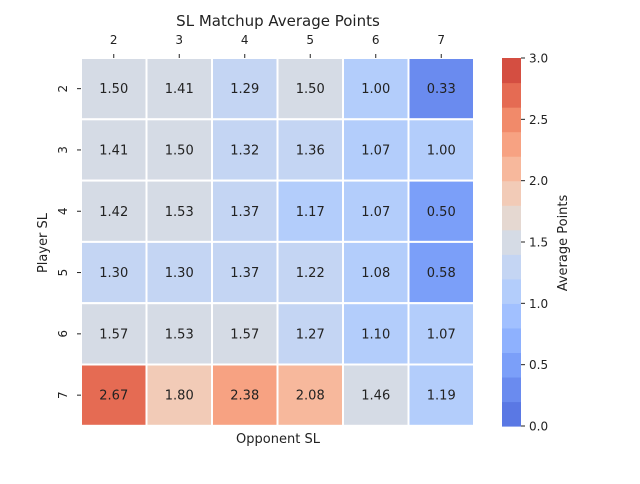 The width and height of the screenshot is (640, 484). I want to click on colorbar-tick-label: 3.0, so click(538, 59).